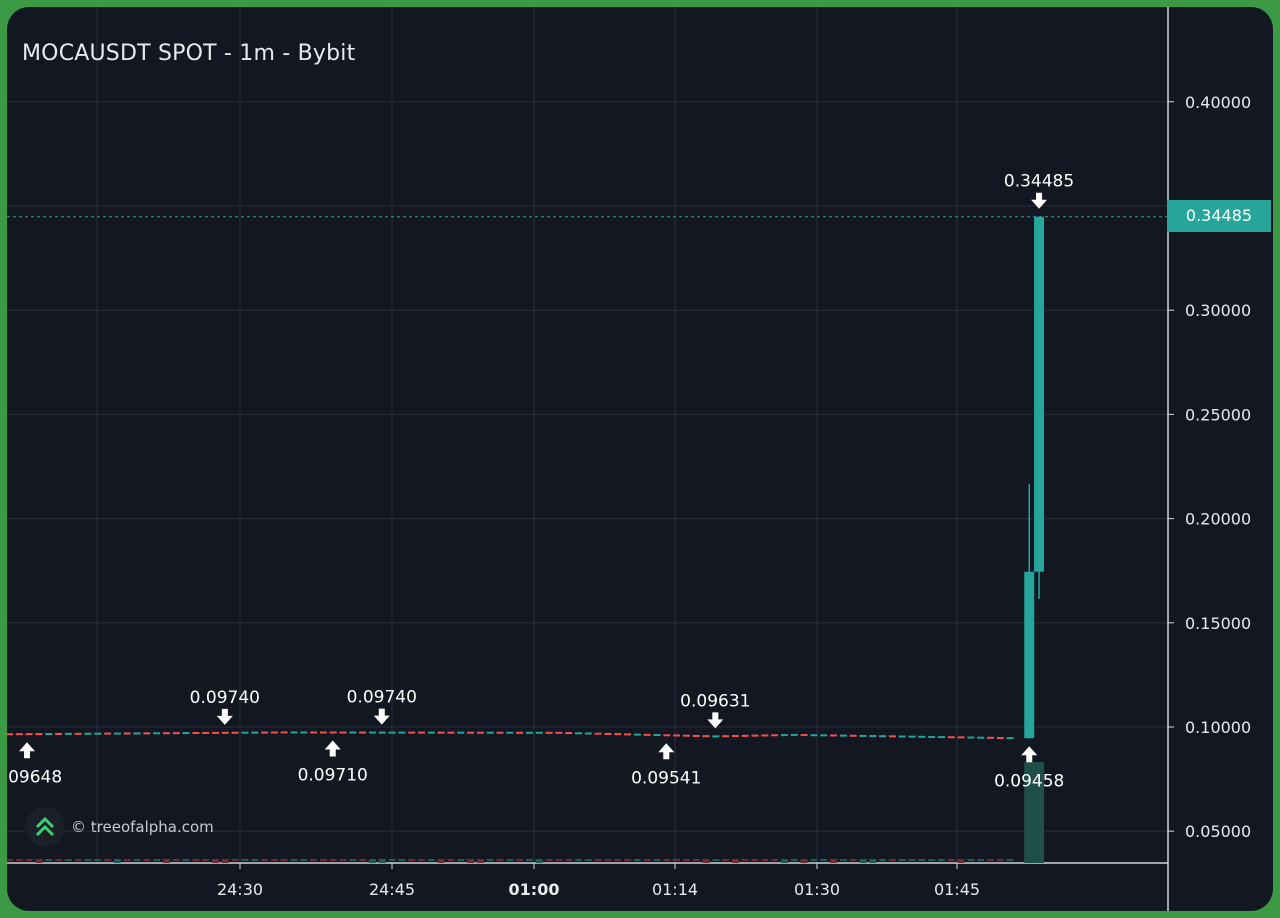 The height and width of the screenshot is (918, 1280). I want to click on watermark: © treeofalpha.com, so click(119, 827).